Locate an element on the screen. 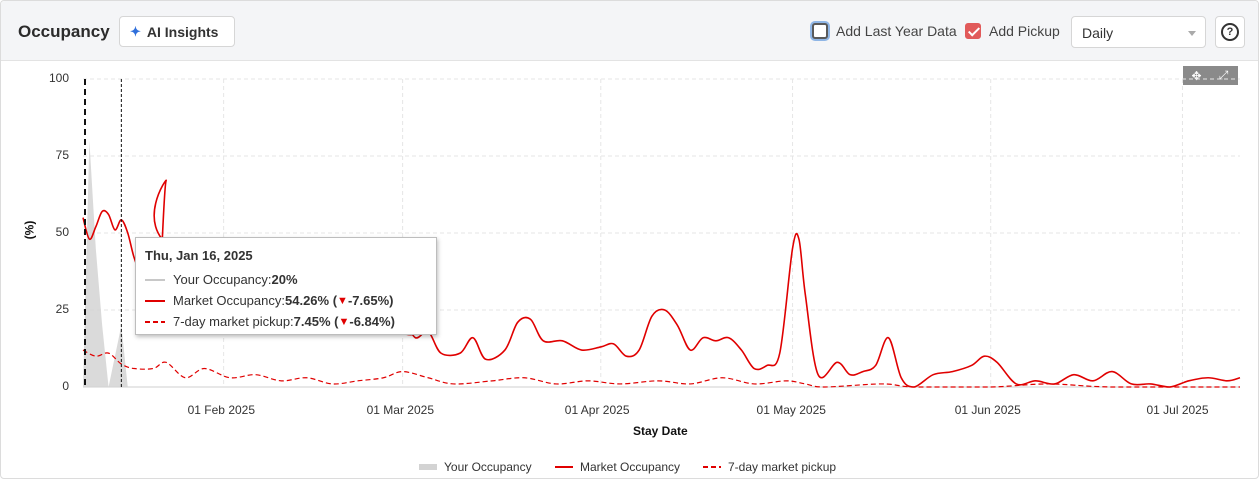 Image resolution: width=1259 pixels, height=480 pixels. legend-your-occupancy: Your Occupancy is located at coordinates (475, 467).